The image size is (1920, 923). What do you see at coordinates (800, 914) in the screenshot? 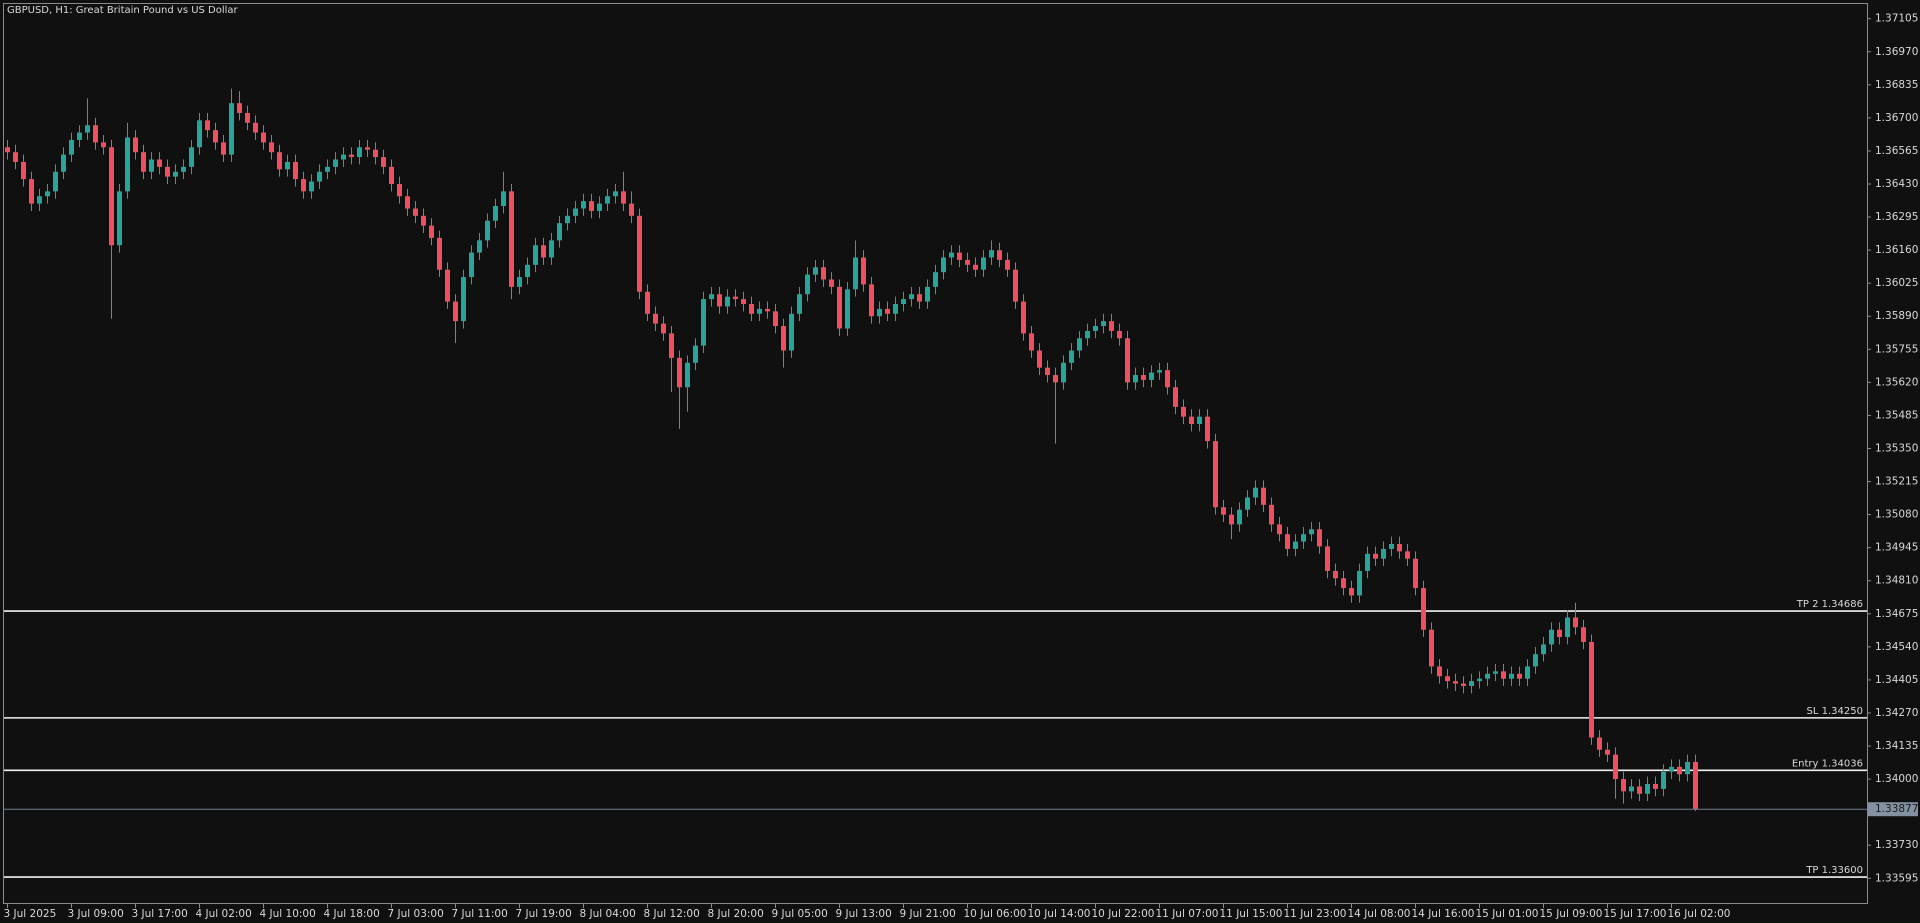
I see `x-tick-label: 9 Jul 05:00` at bounding box center [800, 914].